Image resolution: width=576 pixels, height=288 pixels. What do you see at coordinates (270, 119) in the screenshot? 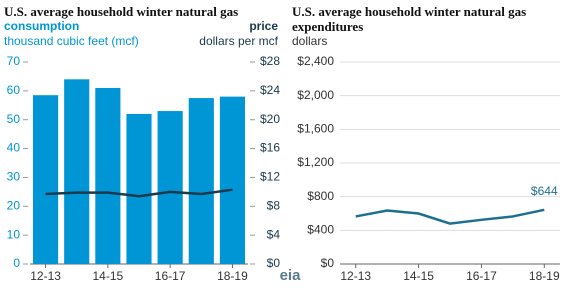
I see `y2-tick-label: $20` at bounding box center [270, 119].